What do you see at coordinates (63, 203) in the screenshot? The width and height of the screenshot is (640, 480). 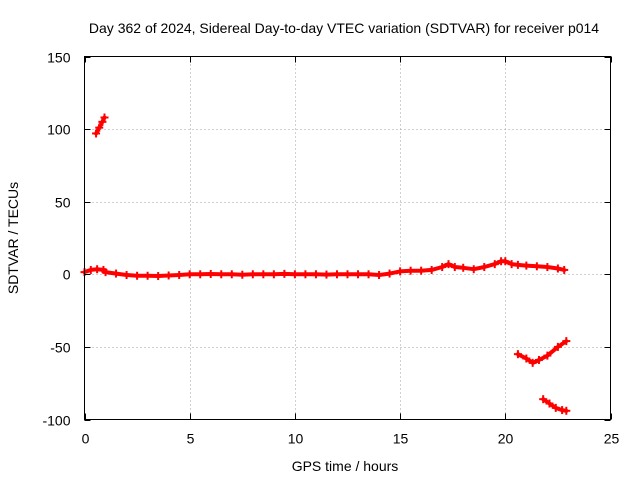 I see `y-tick-label: 50` at bounding box center [63, 203].